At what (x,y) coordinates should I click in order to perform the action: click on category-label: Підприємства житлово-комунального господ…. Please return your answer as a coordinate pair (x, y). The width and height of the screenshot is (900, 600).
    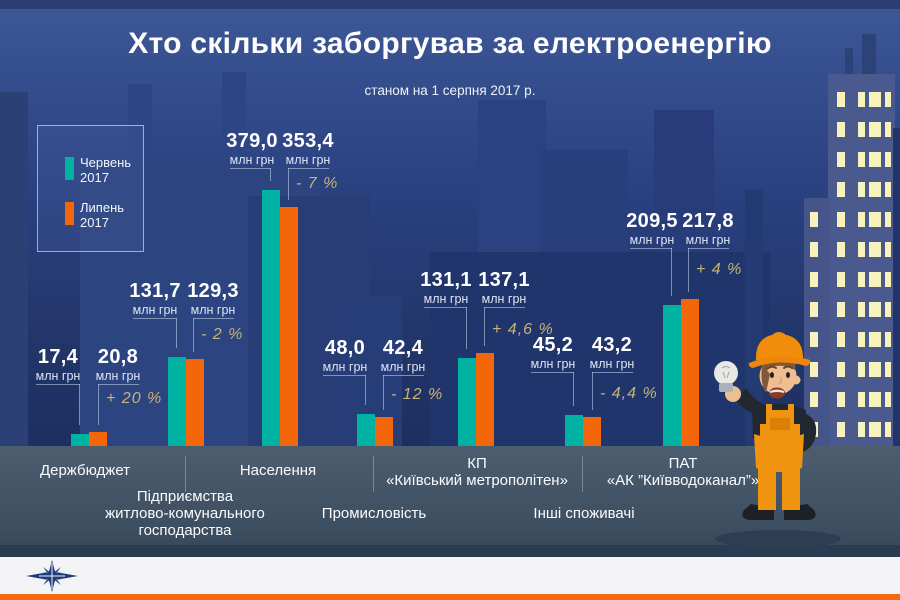
    Looking at the image, I should click on (185, 513).